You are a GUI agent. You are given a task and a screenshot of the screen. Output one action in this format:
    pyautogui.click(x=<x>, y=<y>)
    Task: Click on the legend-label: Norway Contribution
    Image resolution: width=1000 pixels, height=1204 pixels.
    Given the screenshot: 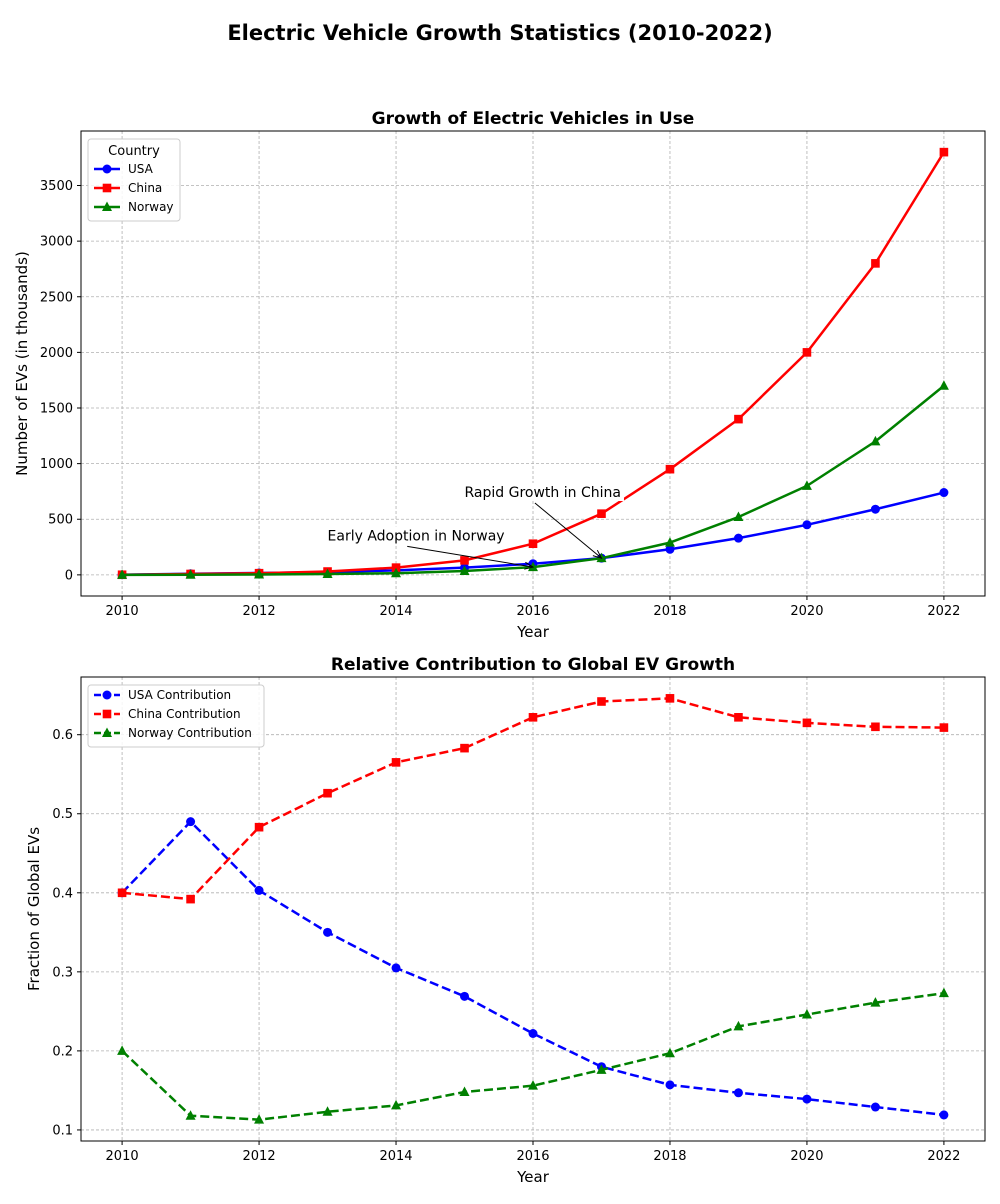 What is the action you would take?
    pyautogui.click(x=190, y=733)
    